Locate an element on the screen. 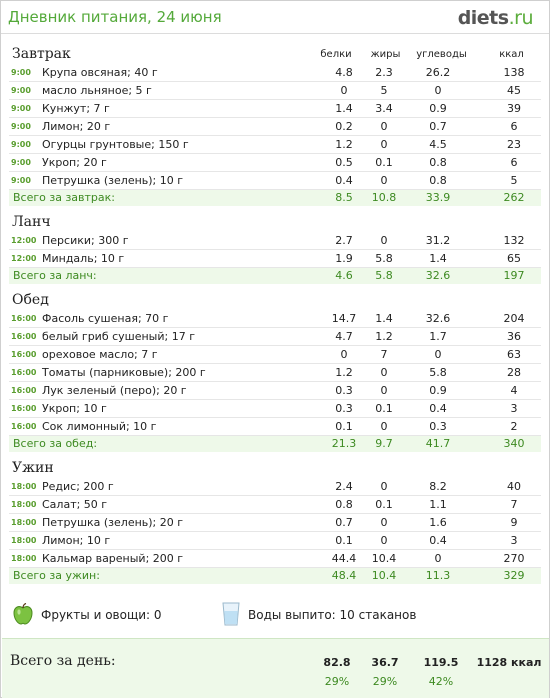  meal-total-label: Всего за ланч: is located at coordinates (55, 275).